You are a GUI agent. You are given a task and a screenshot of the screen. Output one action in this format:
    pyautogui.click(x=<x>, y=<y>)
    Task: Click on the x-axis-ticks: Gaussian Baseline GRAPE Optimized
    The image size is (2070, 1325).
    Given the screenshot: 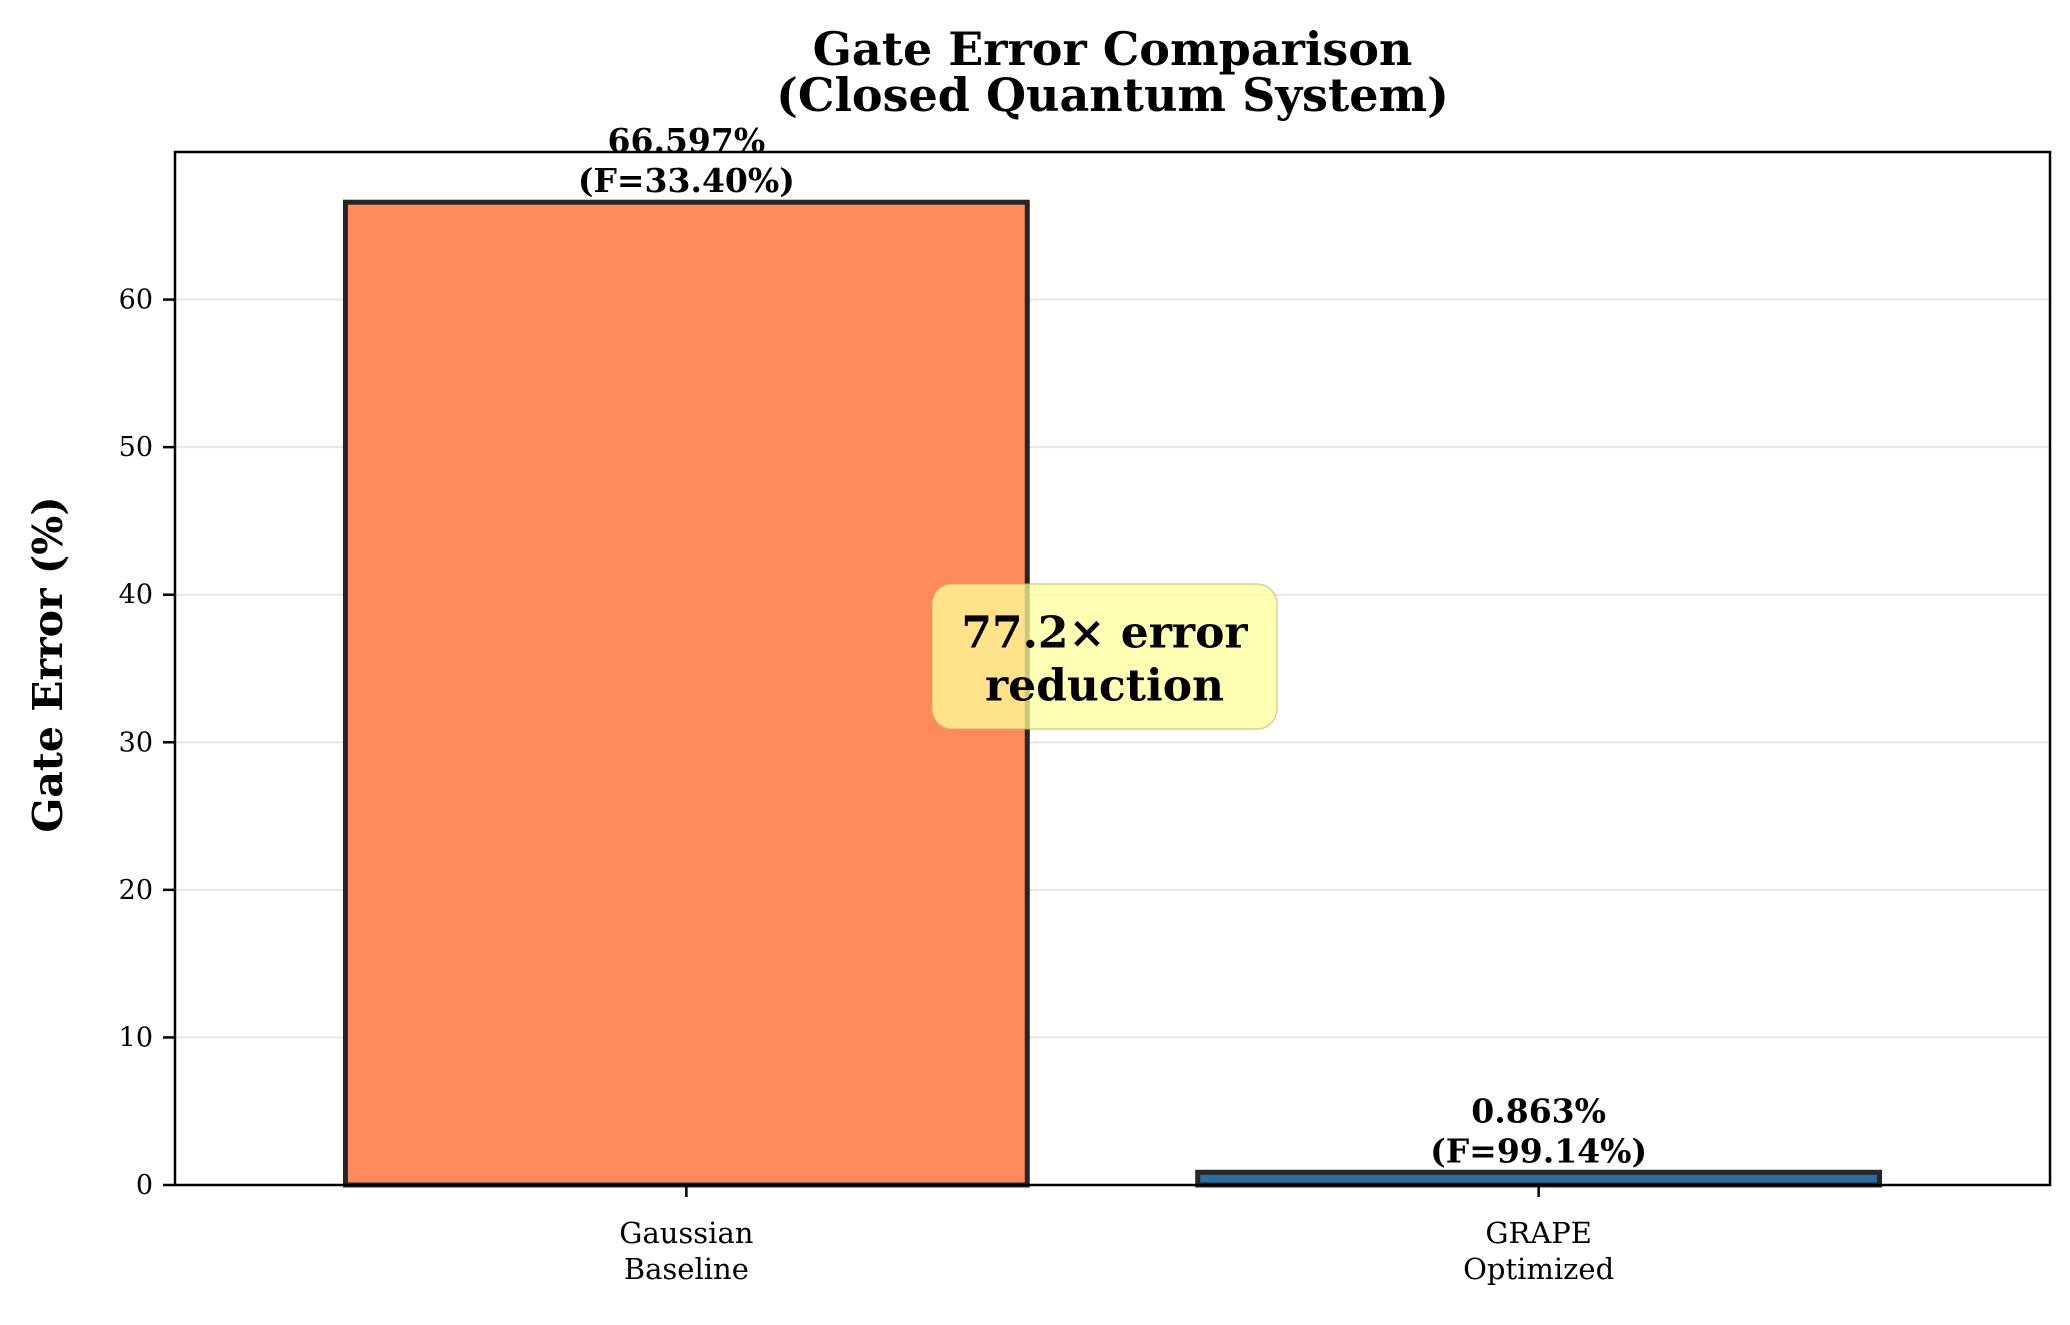 What is the action you would take?
    pyautogui.click(x=1116, y=1235)
    